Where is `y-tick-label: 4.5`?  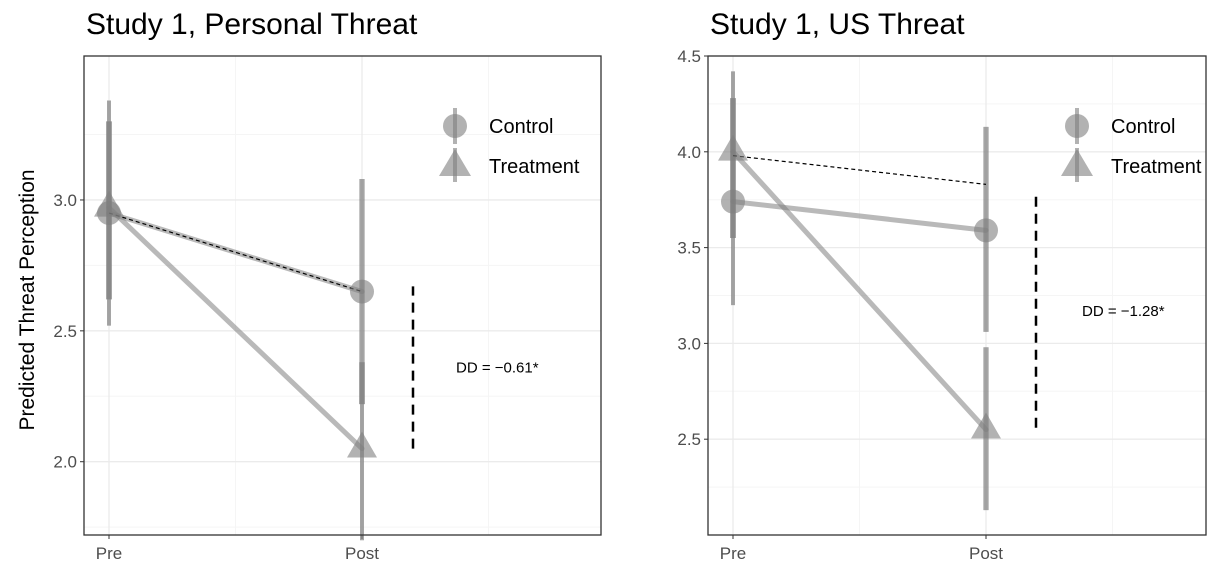
y-tick-label: 4.5 is located at coordinates (689, 56).